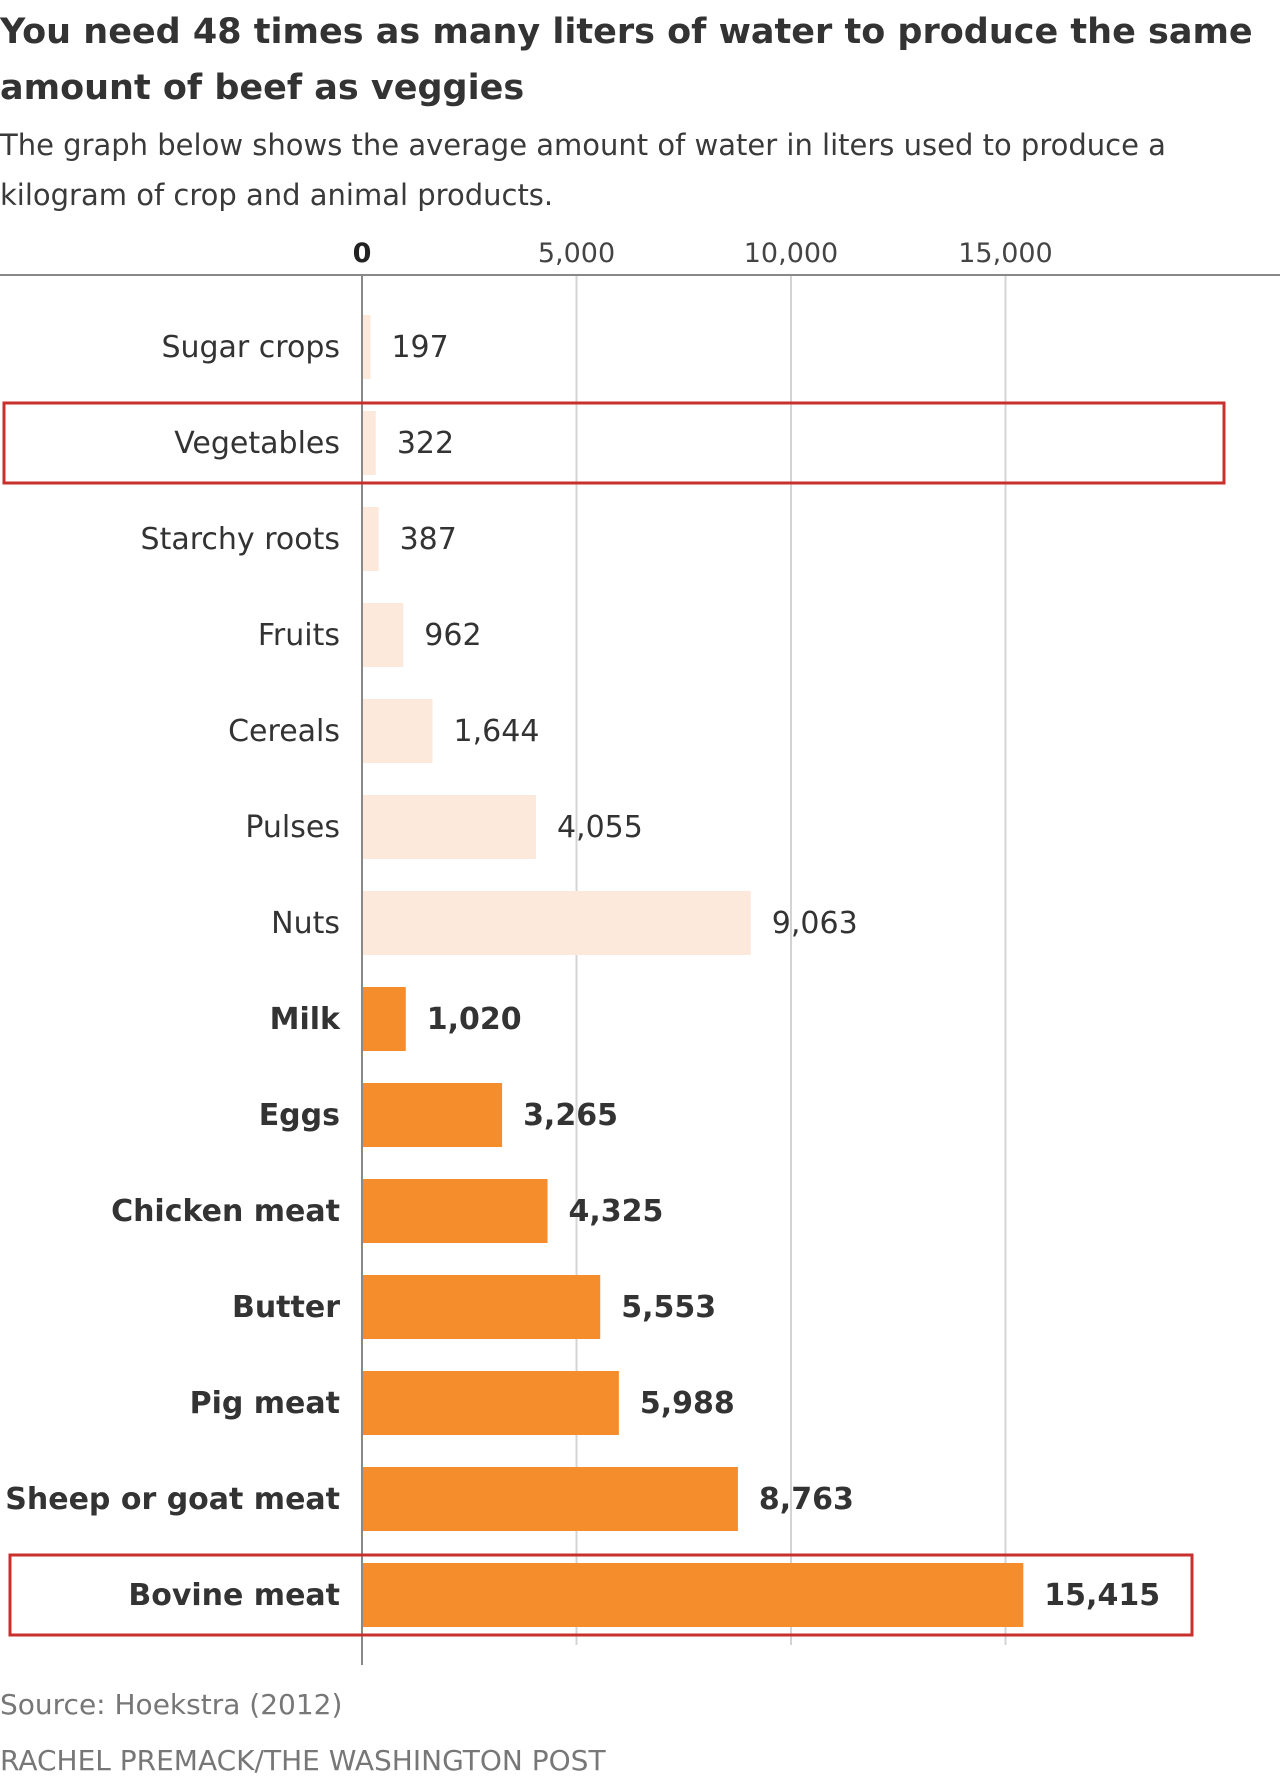 This screenshot has width=1280, height=1781. I want to click on category-label-5: Pulses, so click(292, 827).